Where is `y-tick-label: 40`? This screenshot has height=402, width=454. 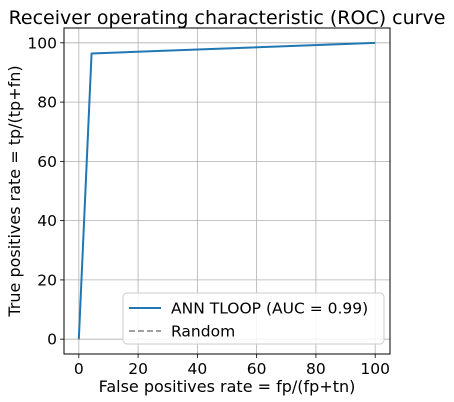
y-tick-label: 40 is located at coordinates (47, 221).